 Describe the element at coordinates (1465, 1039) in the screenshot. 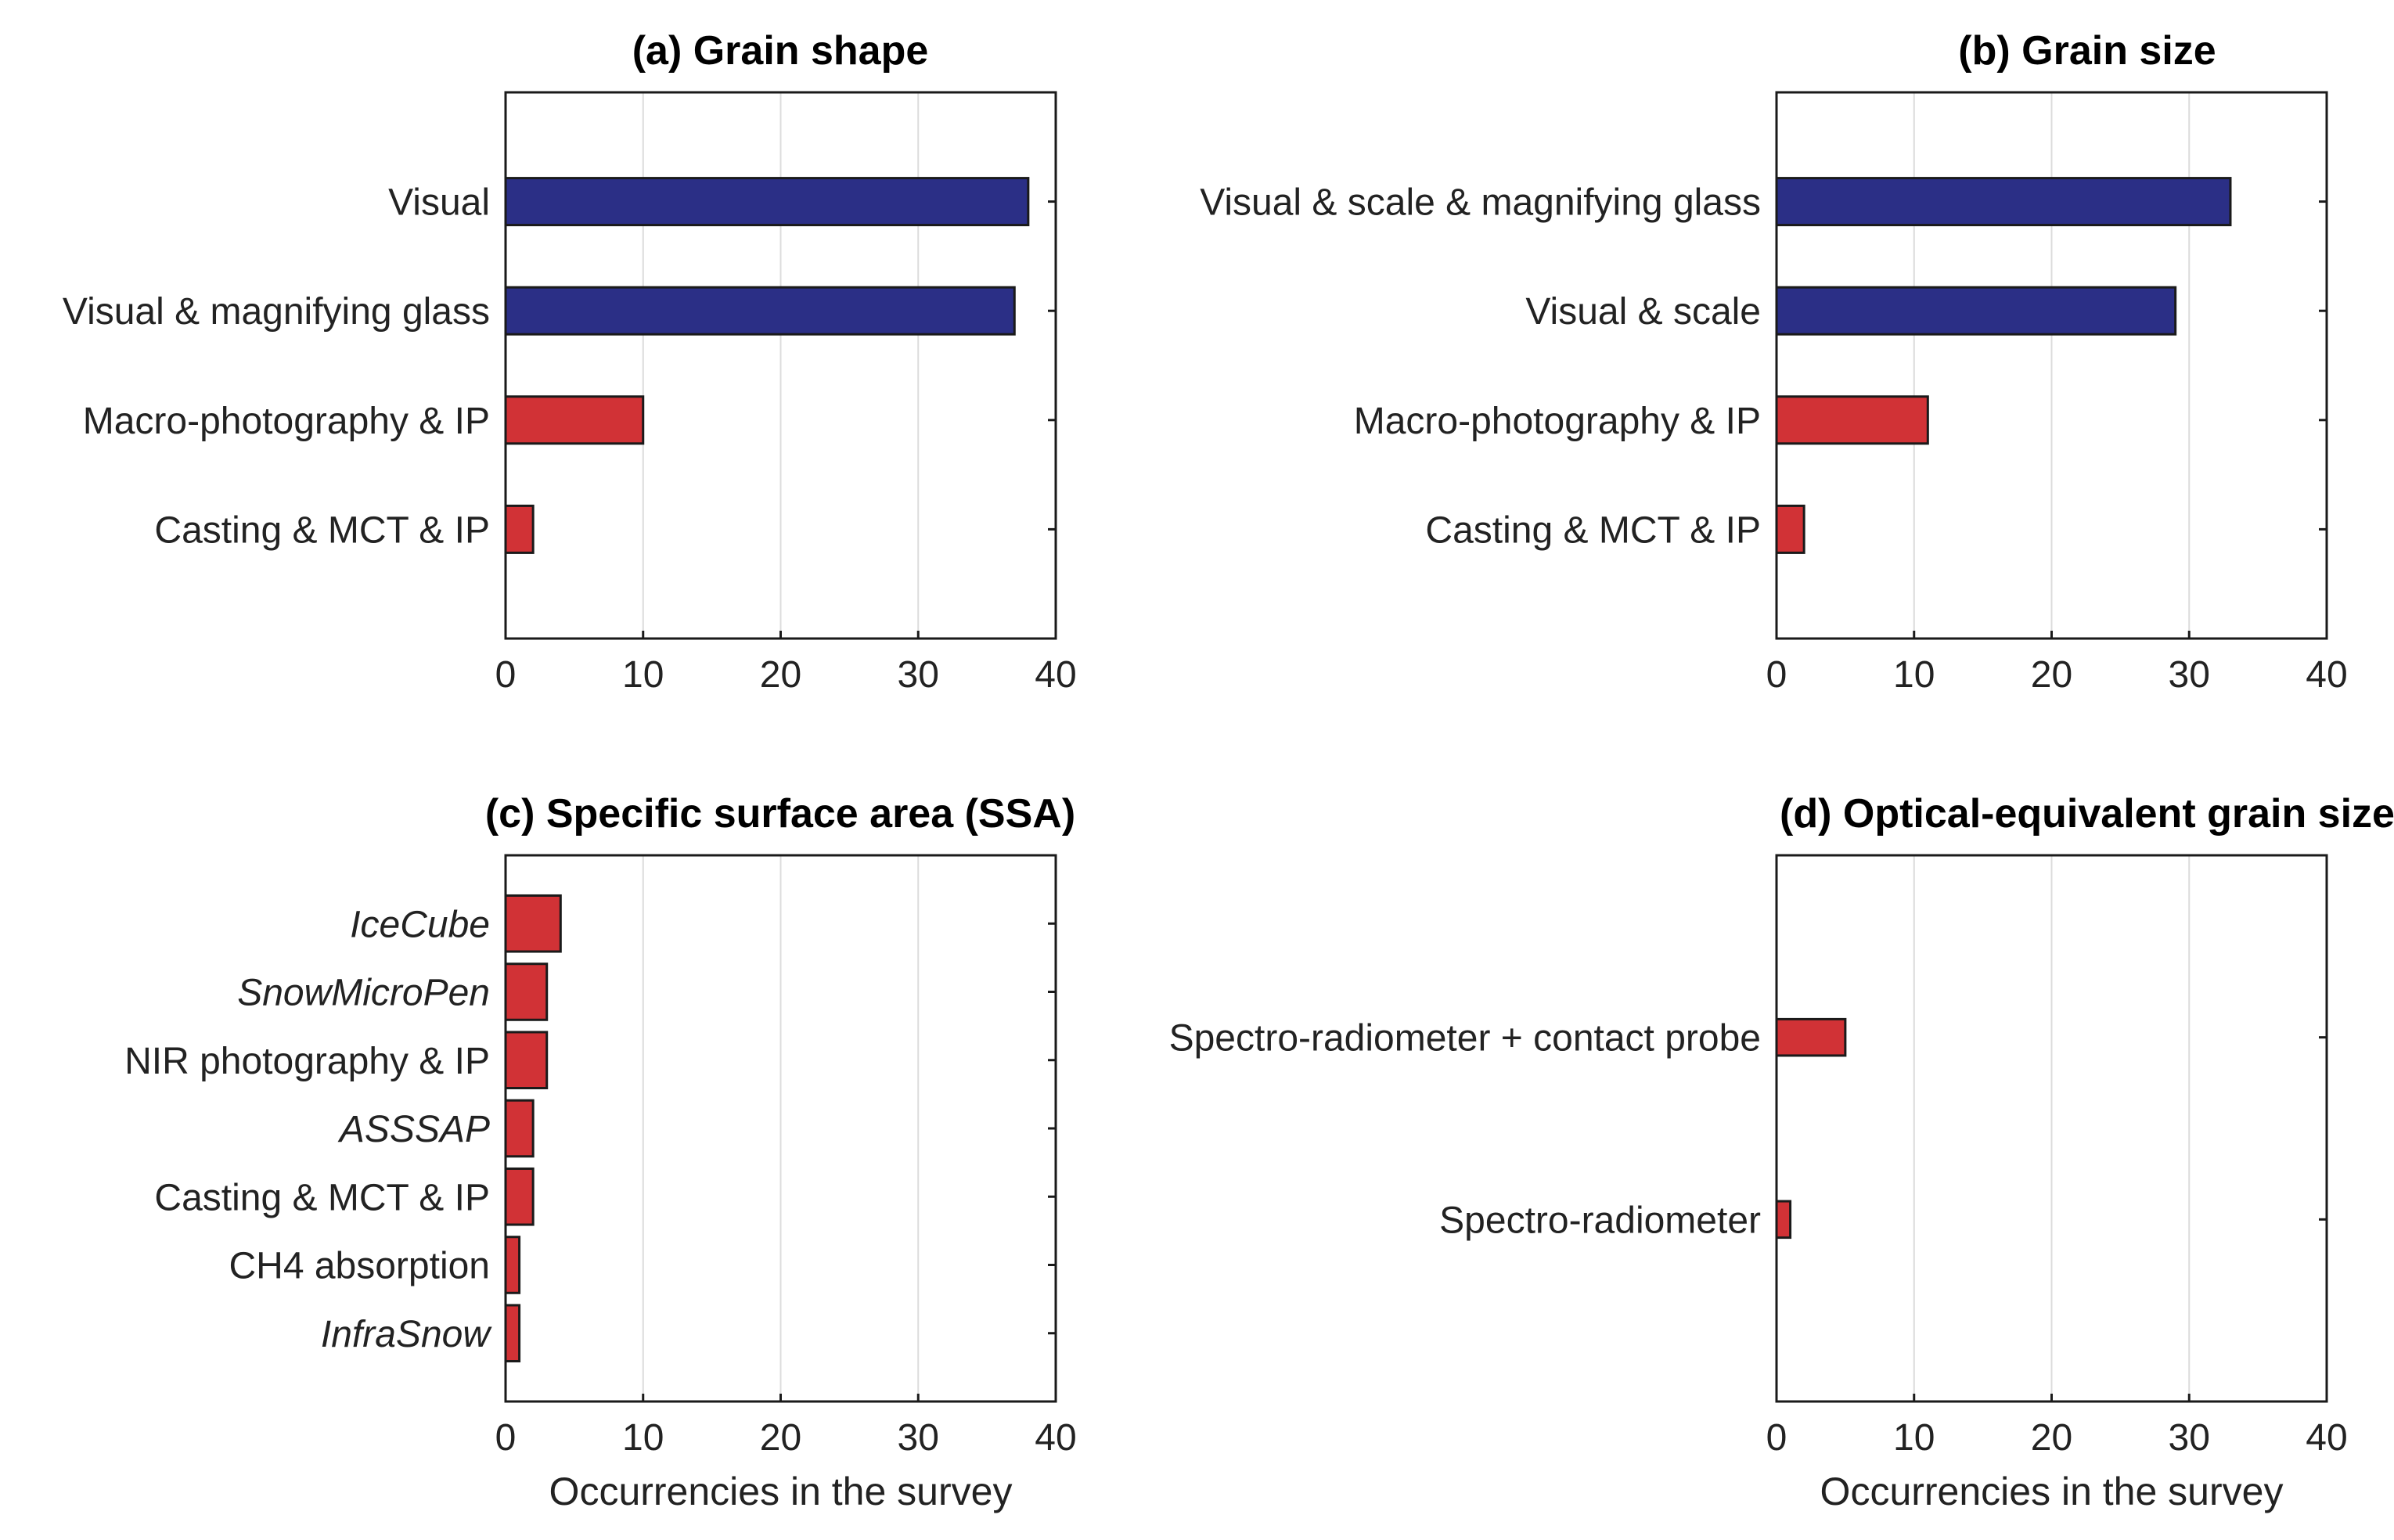

I see `category-label: Spectro-radiometer + contact probe` at that location.